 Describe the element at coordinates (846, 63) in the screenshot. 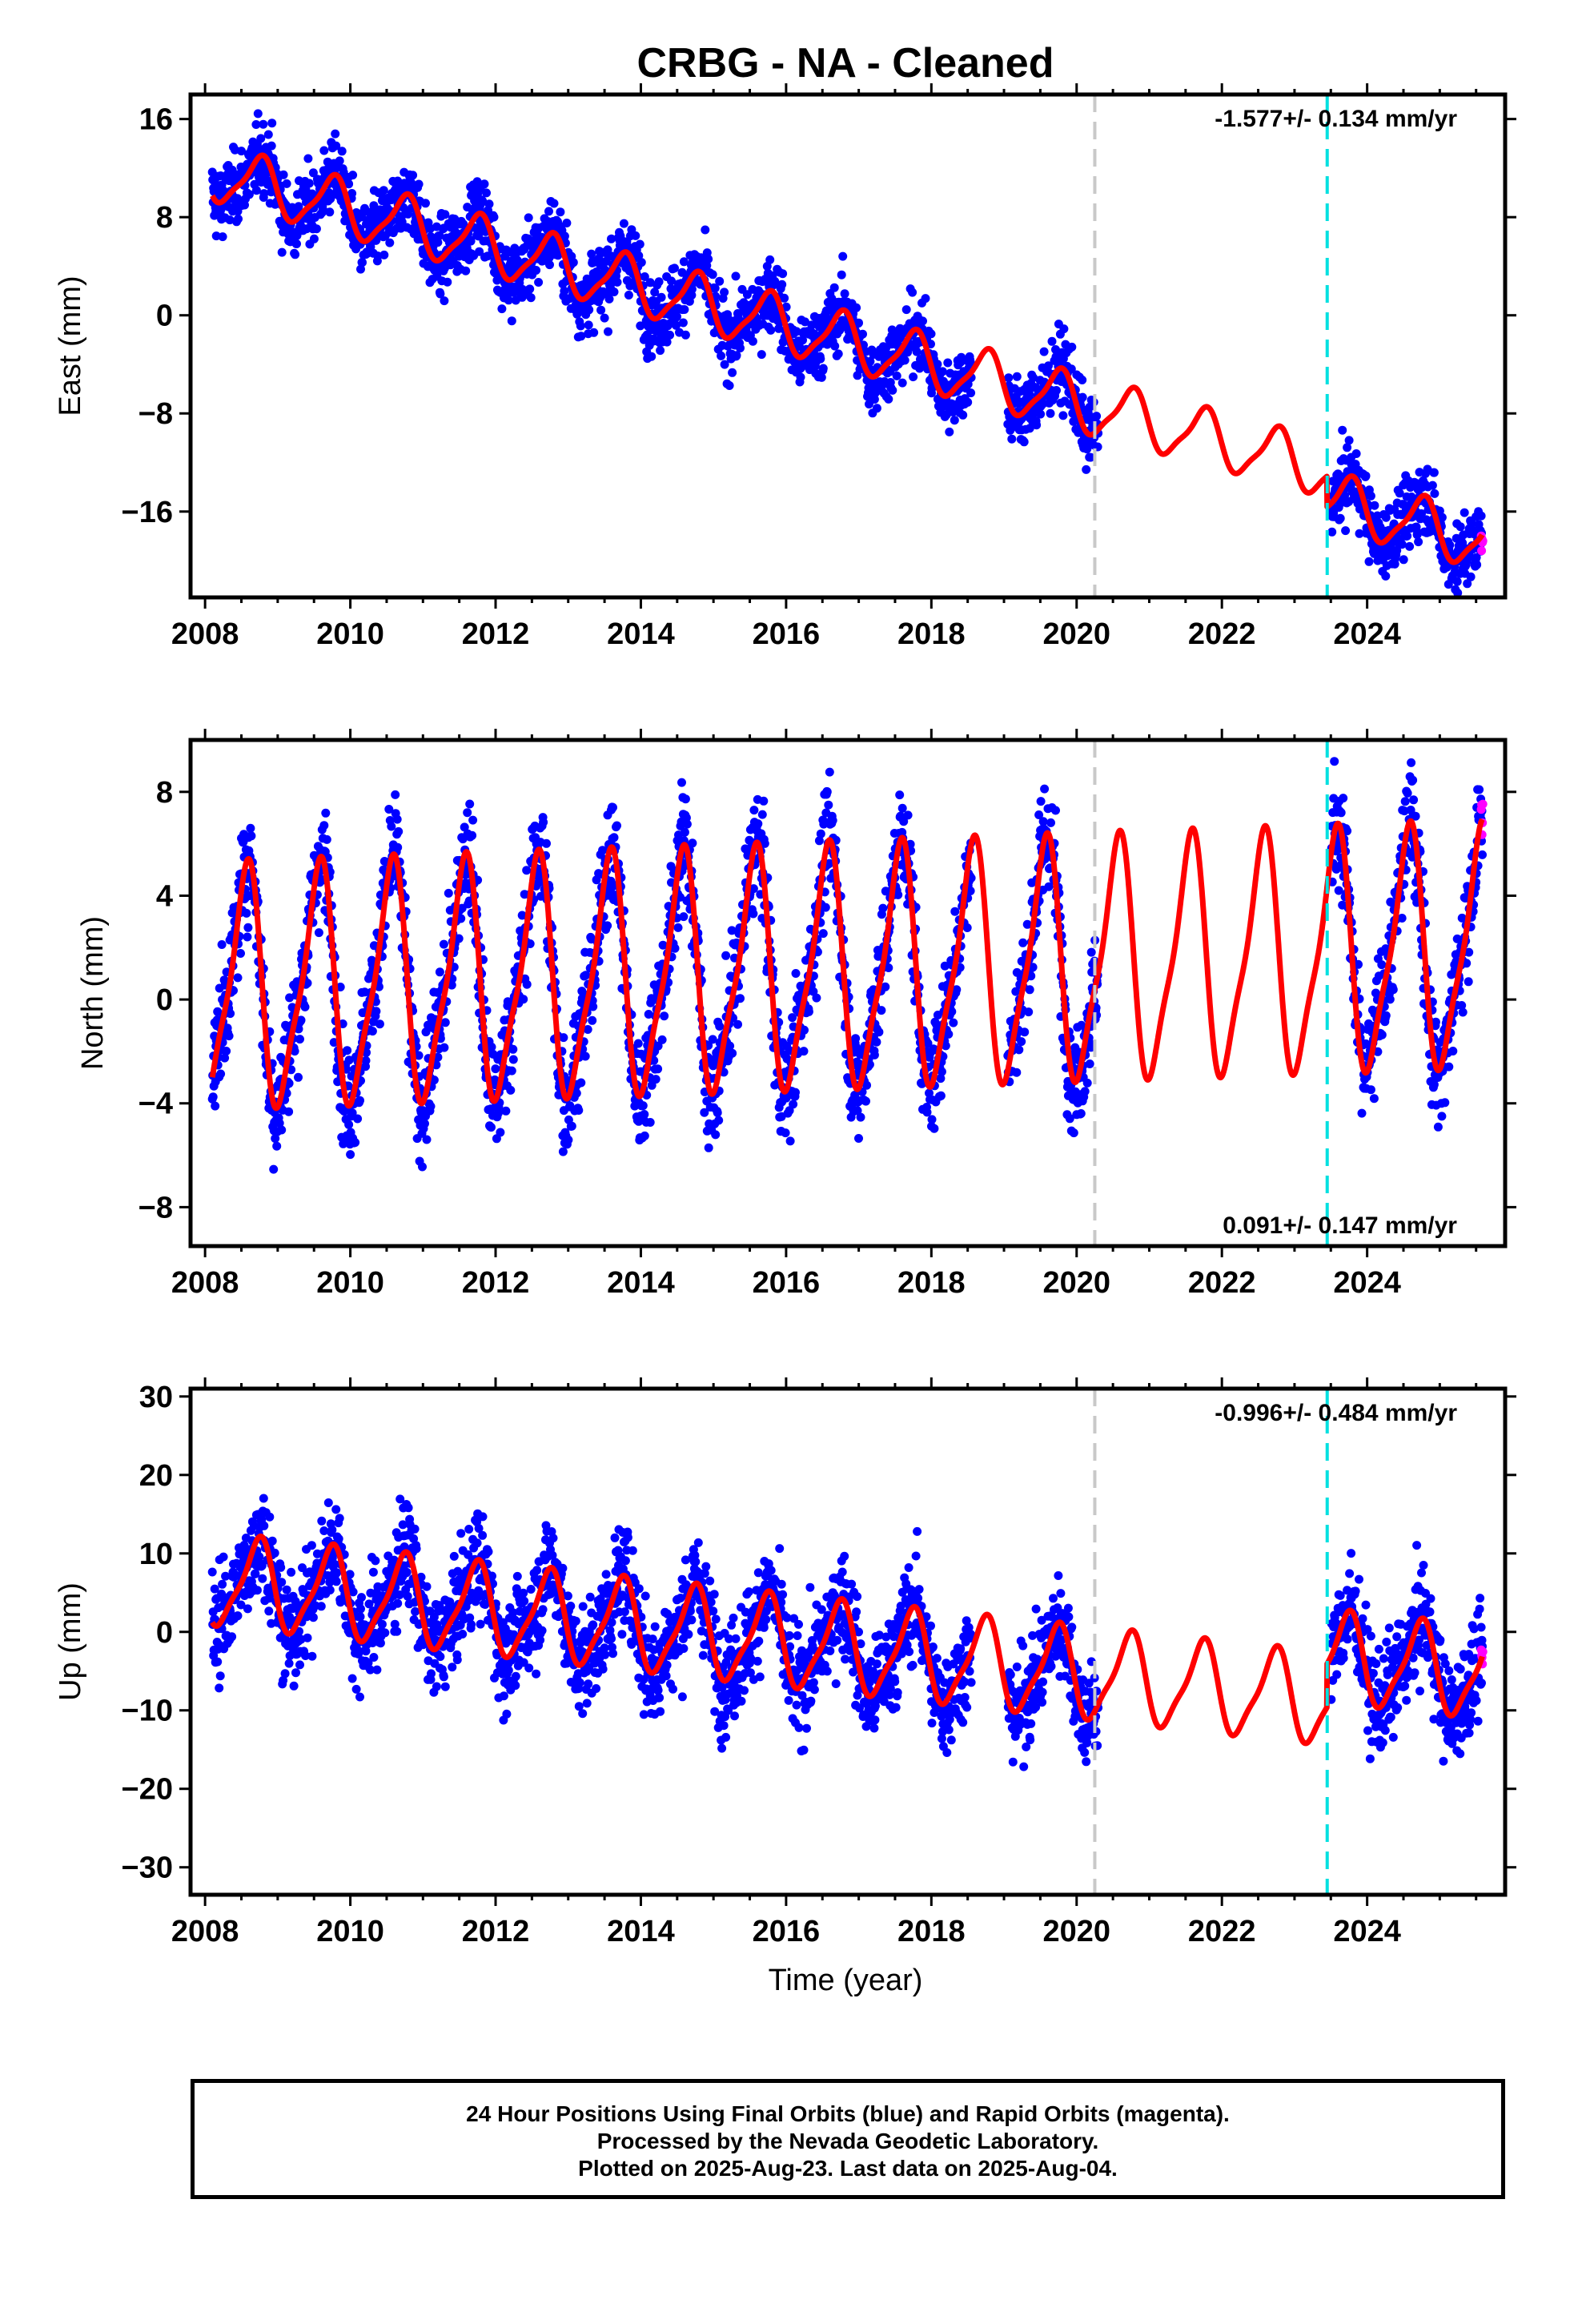

I see `chart-title: CRBG - NA - Cleaned` at that location.